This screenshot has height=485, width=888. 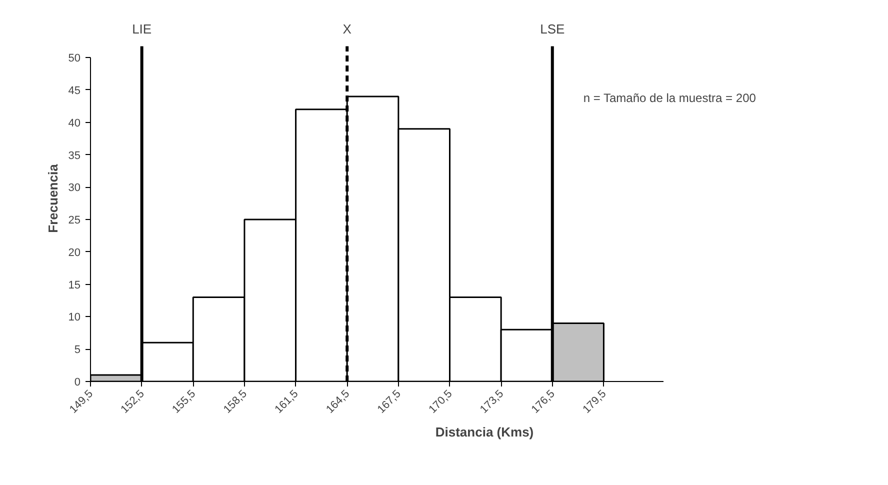 What do you see at coordinates (74, 318) in the screenshot?
I see `y-tick-label: 10` at bounding box center [74, 318].